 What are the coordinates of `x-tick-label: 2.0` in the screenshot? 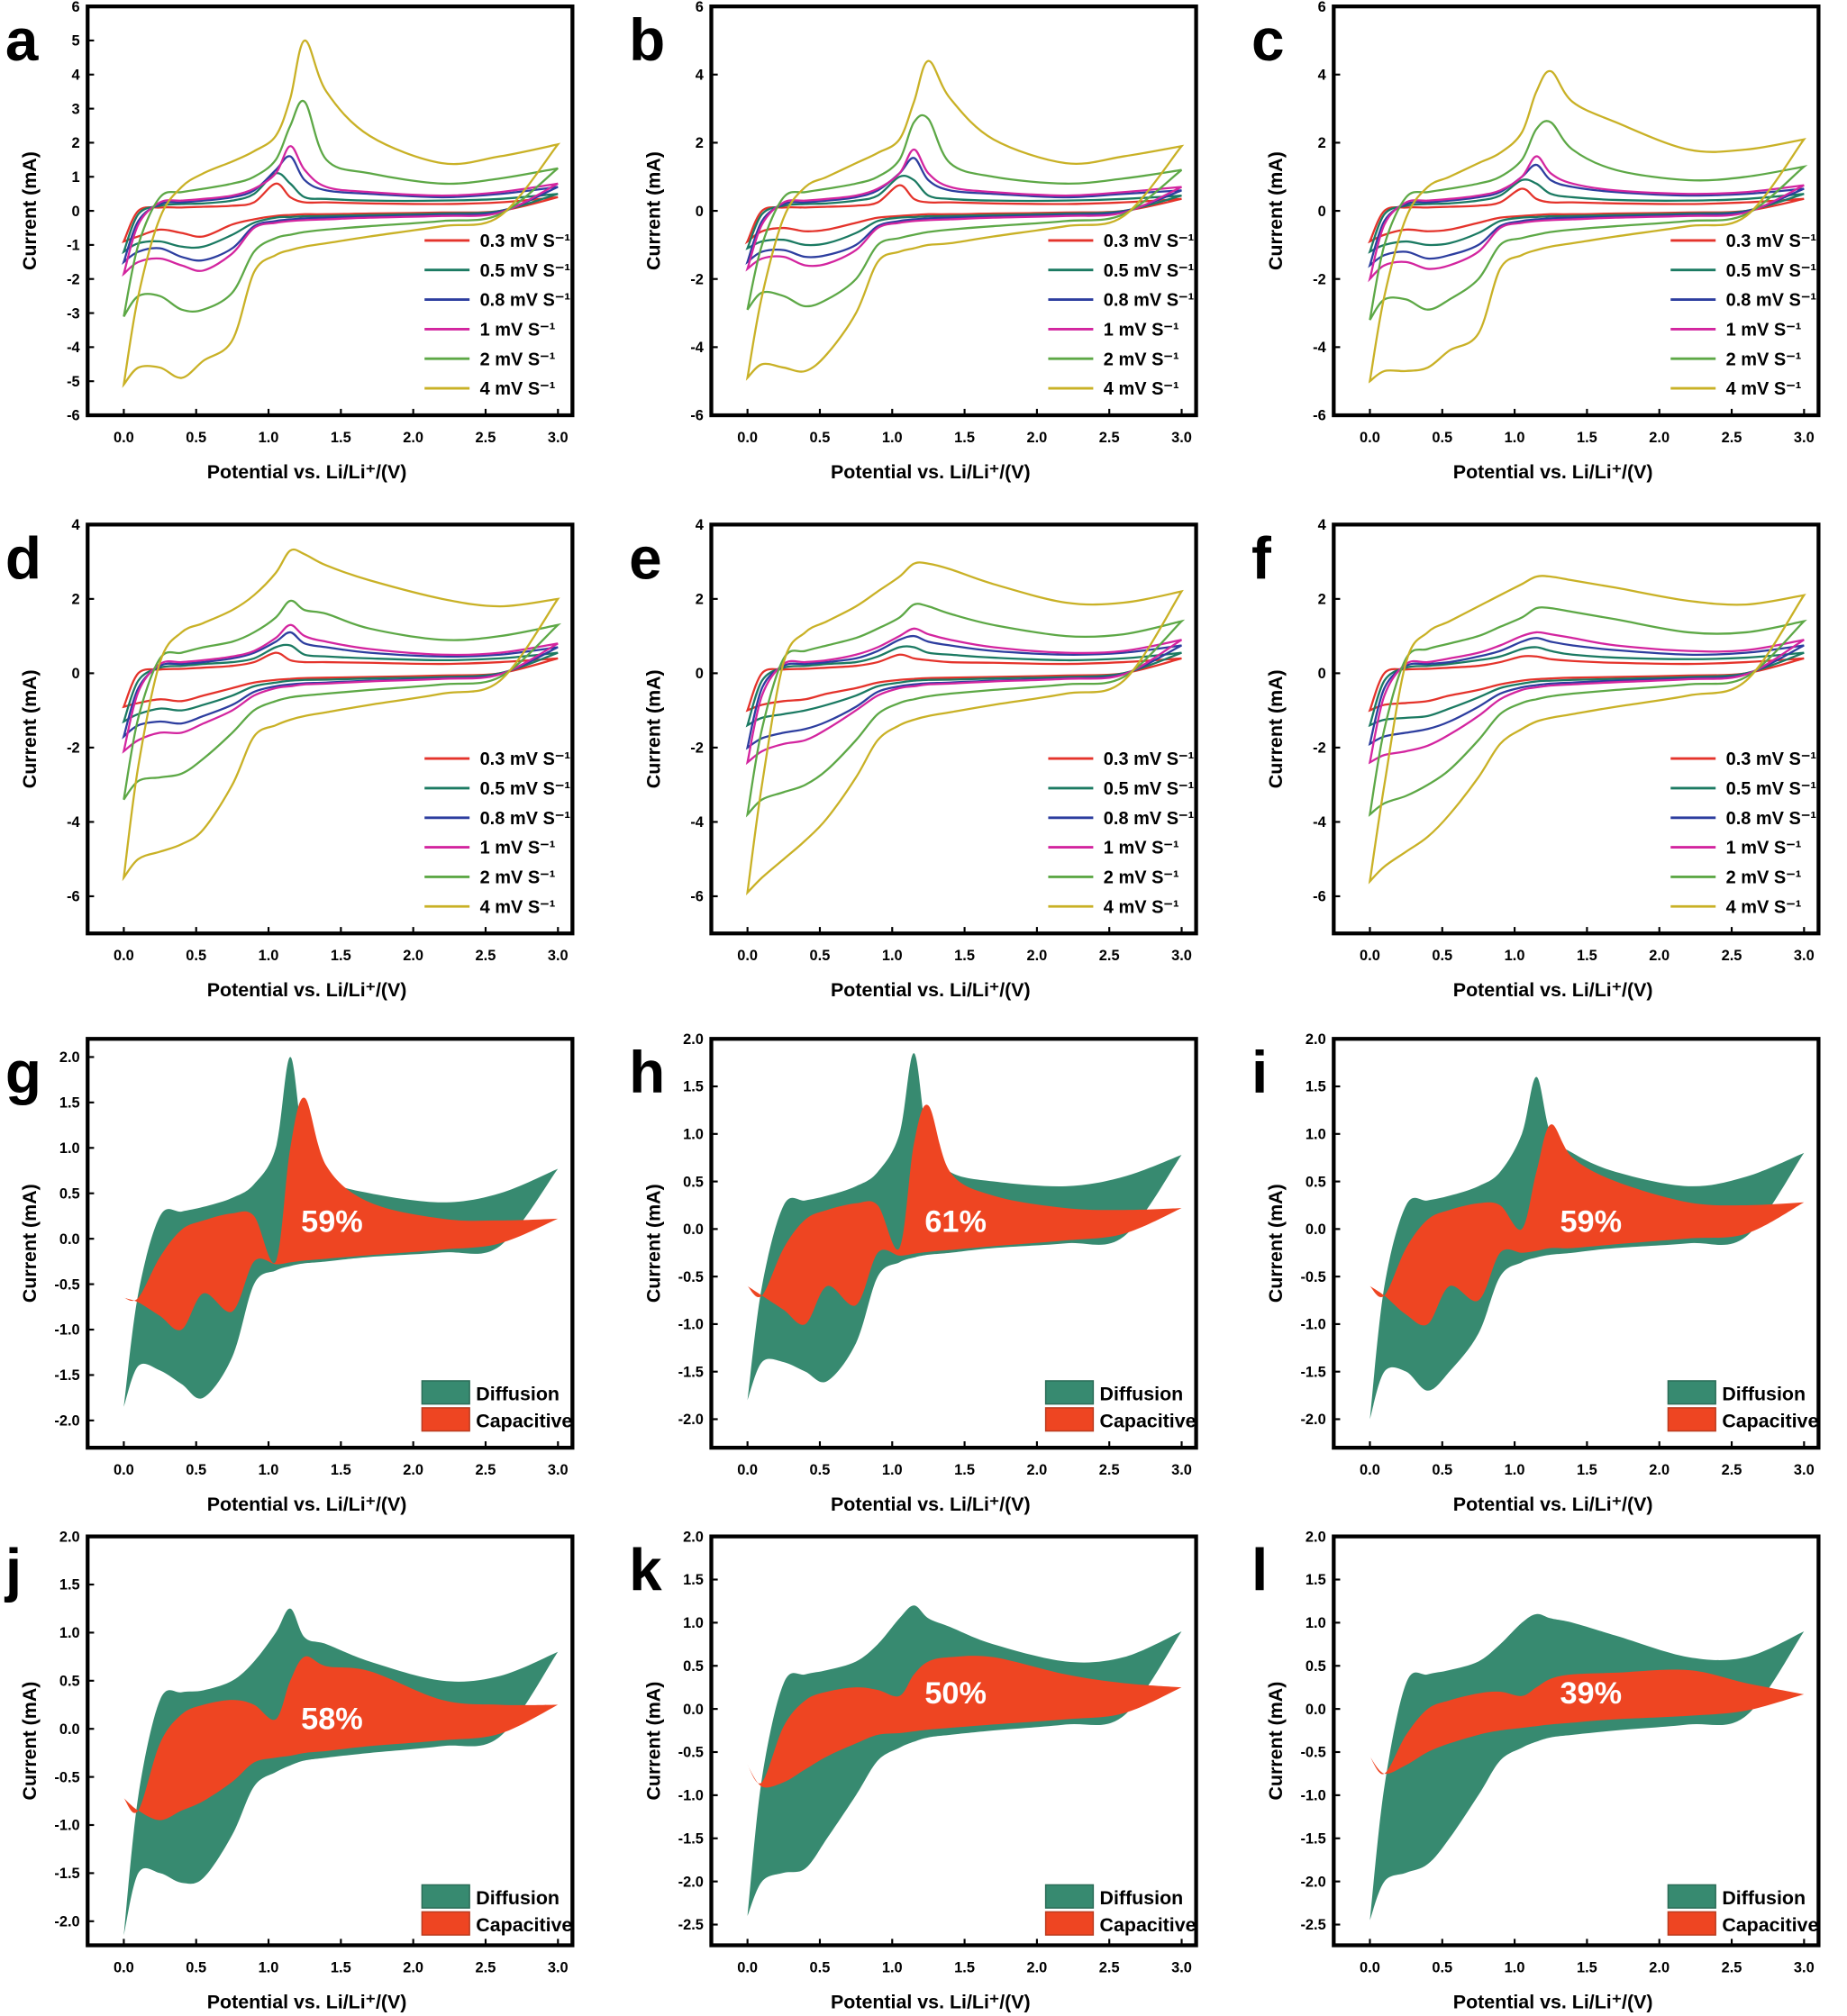 It's located at (1036, 1967).